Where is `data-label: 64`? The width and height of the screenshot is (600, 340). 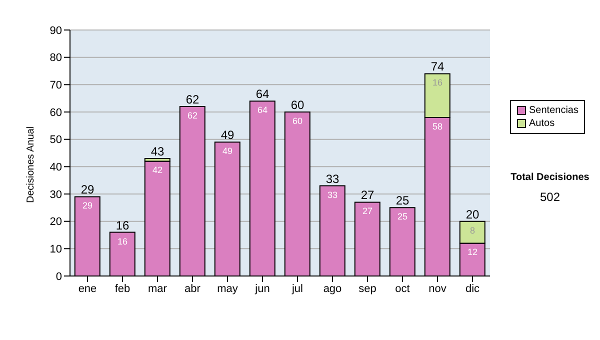 data-label: 64 is located at coordinates (262, 110).